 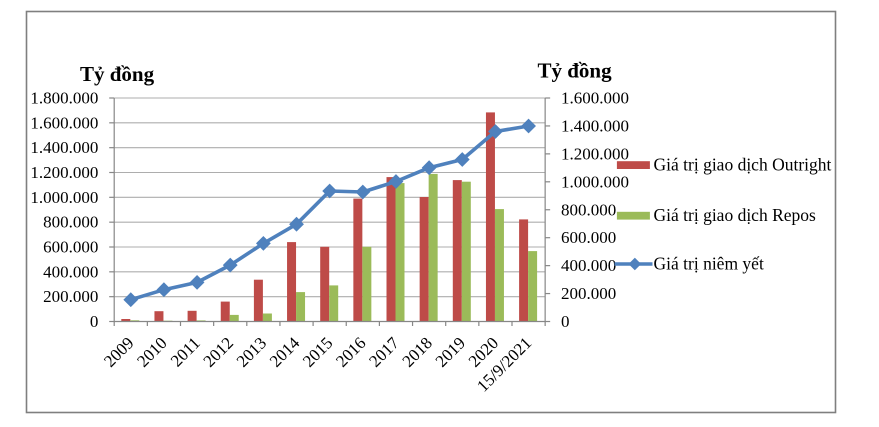 What do you see at coordinates (735, 215) in the screenshot?
I see `svg-text: Giá trị giao dịch Repos` at bounding box center [735, 215].